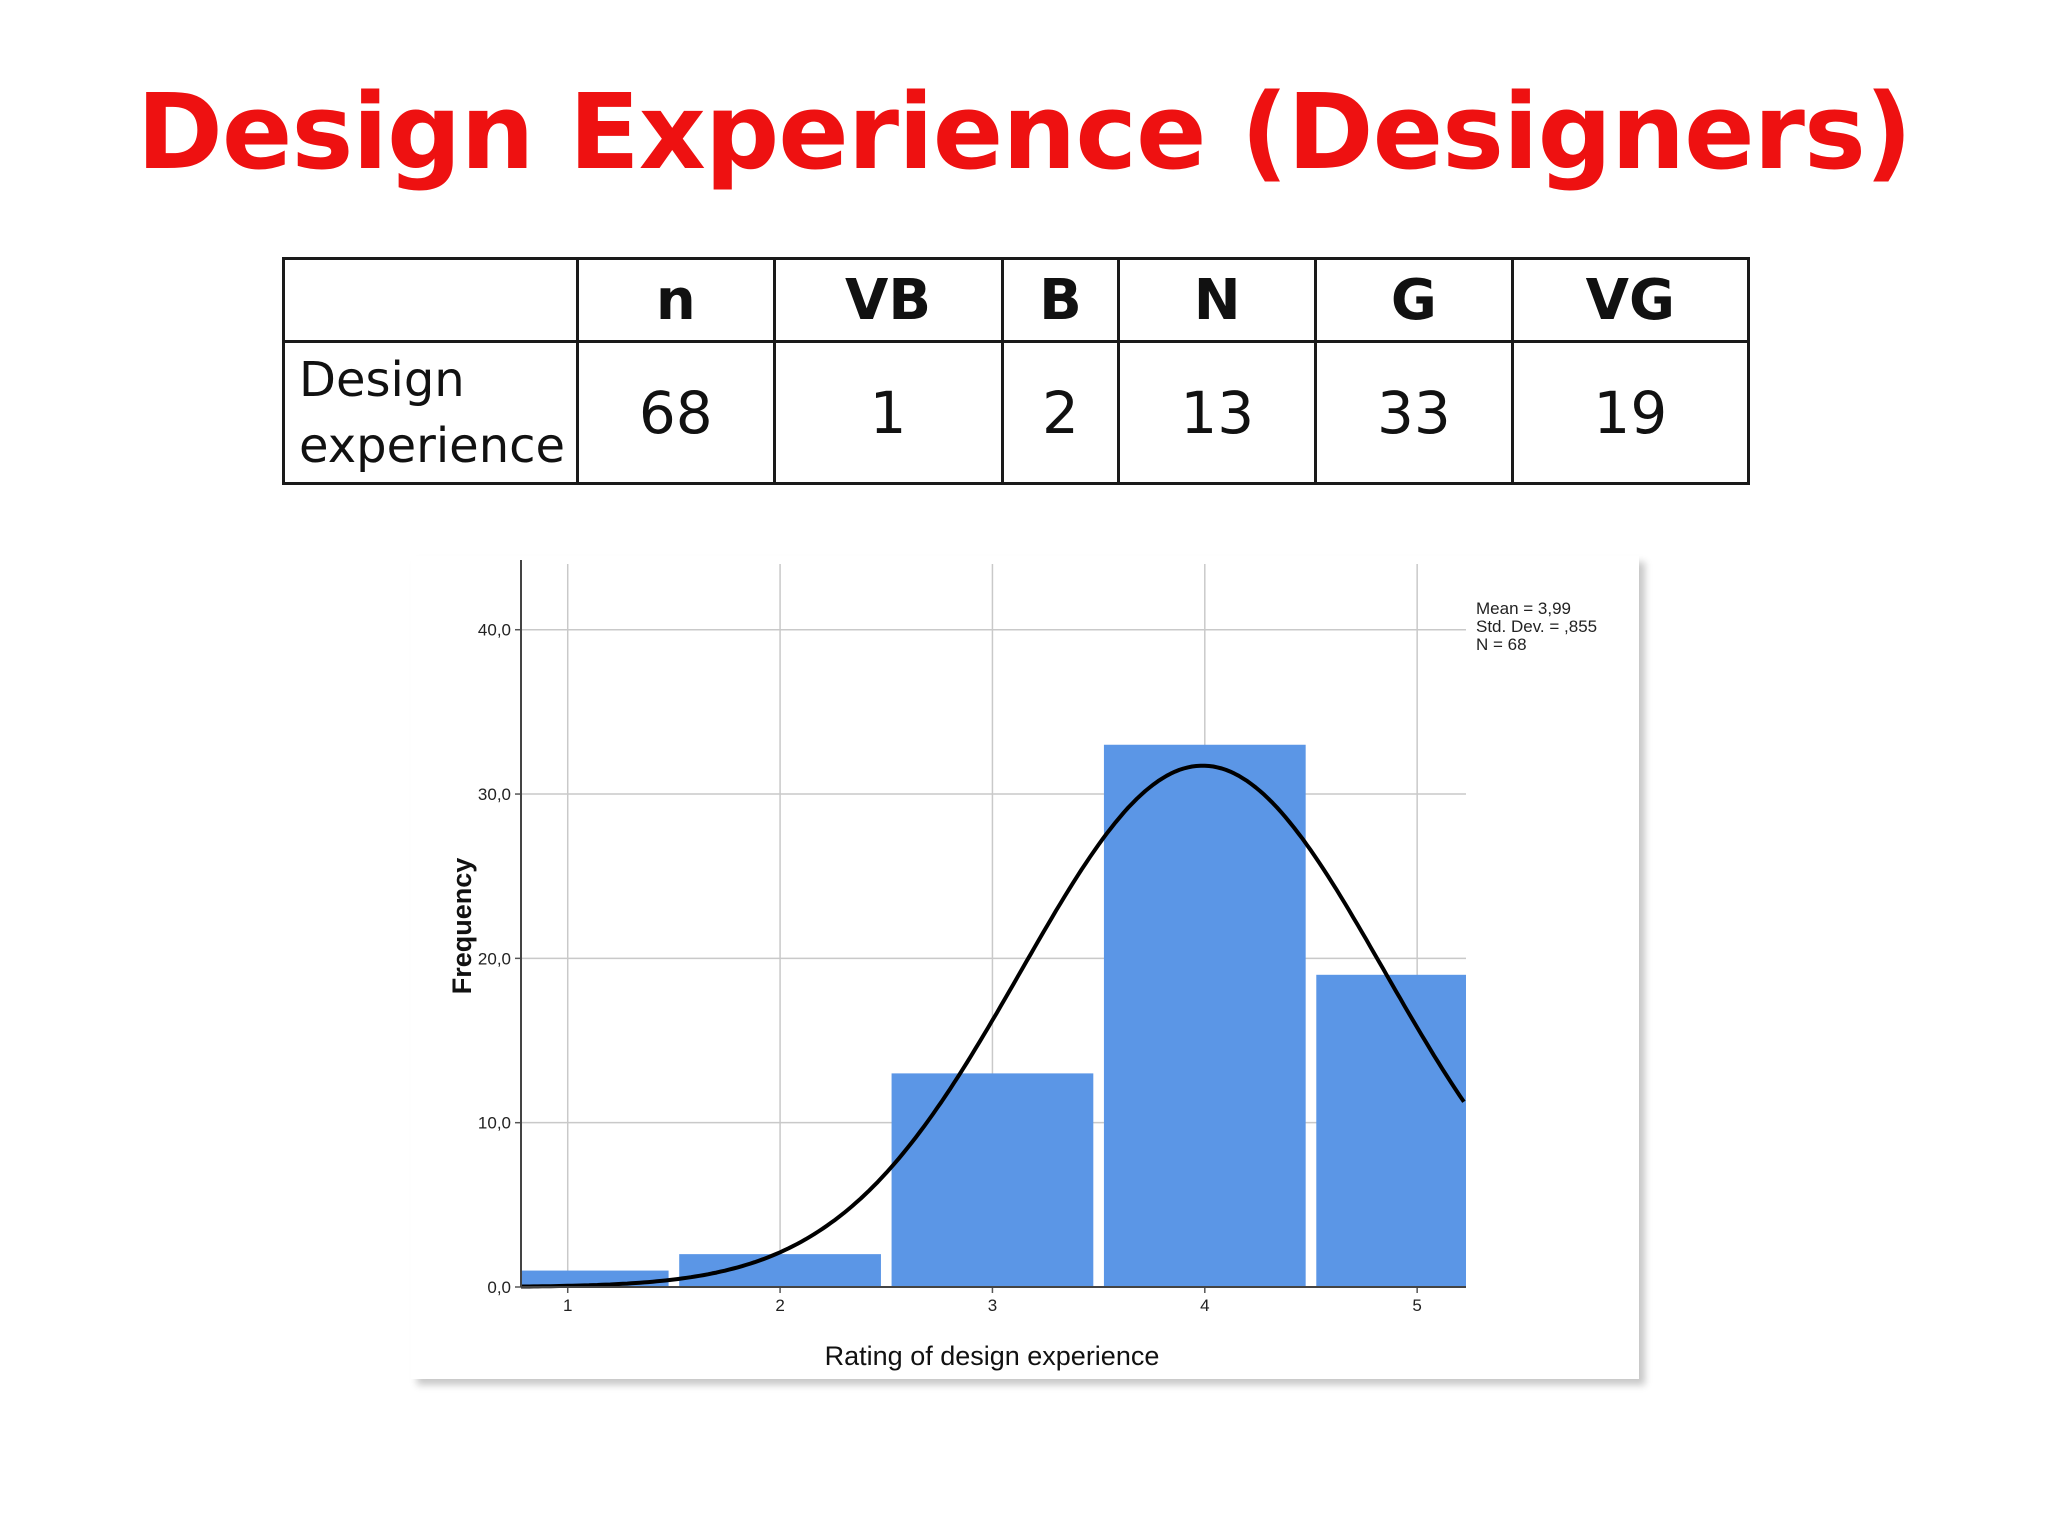  What do you see at coordinates (1501, 644) in the screenshot?
I see `stats-n: N = 68` at bounding box center [1501, 644].